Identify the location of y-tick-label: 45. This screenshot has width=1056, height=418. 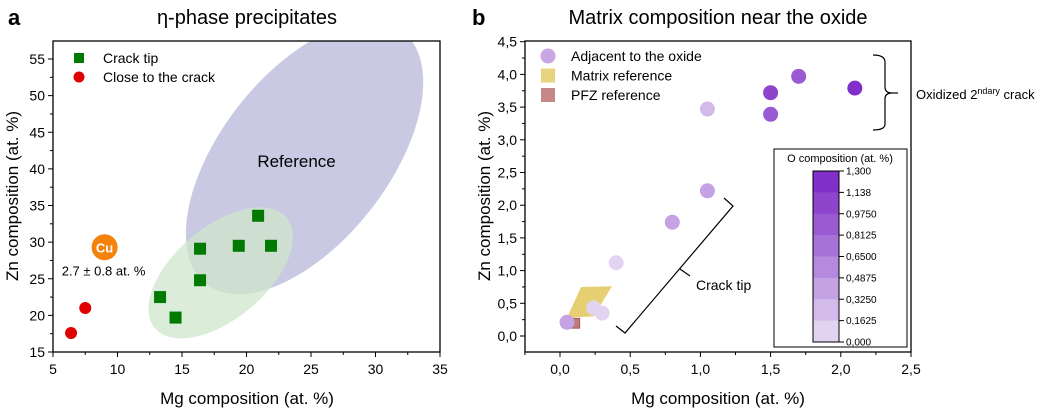
(37, 132).